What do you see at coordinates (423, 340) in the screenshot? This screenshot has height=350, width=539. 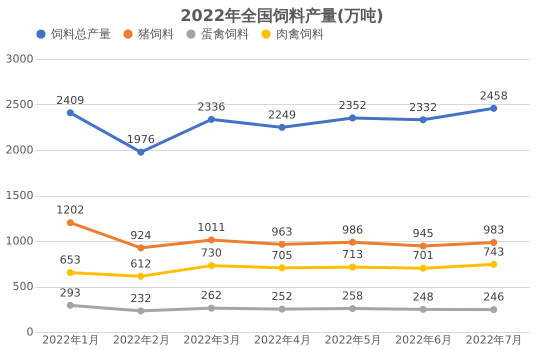 I see `x-tick-label: 2022年6月` at bounding box center [423, 340].